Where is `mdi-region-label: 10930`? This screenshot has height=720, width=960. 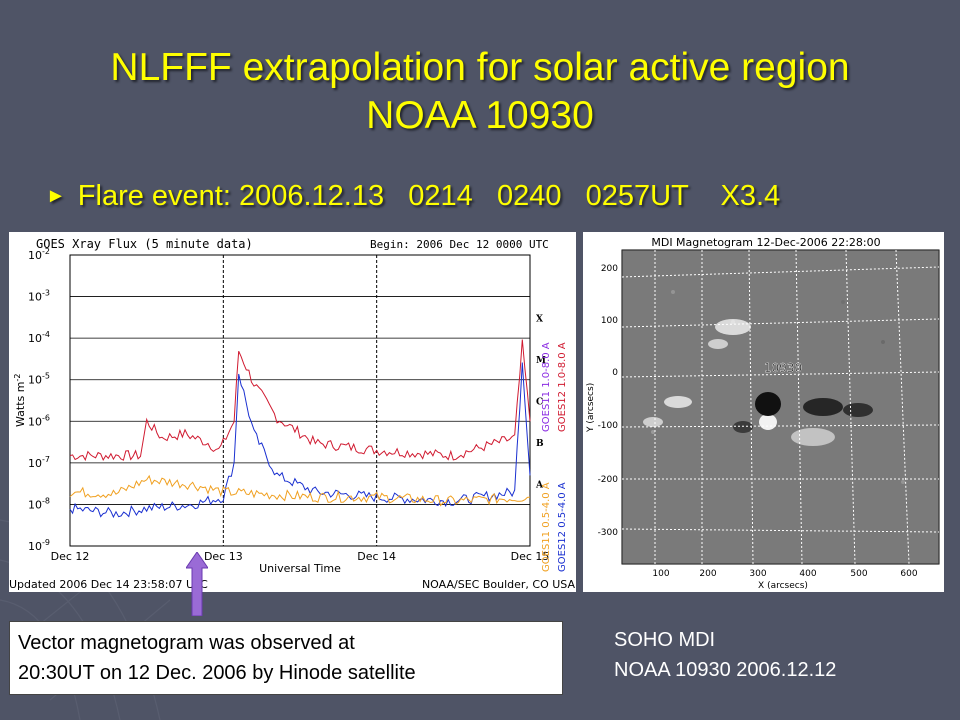 mdi-region-label: 10930 is located at coordinates (783, 368).